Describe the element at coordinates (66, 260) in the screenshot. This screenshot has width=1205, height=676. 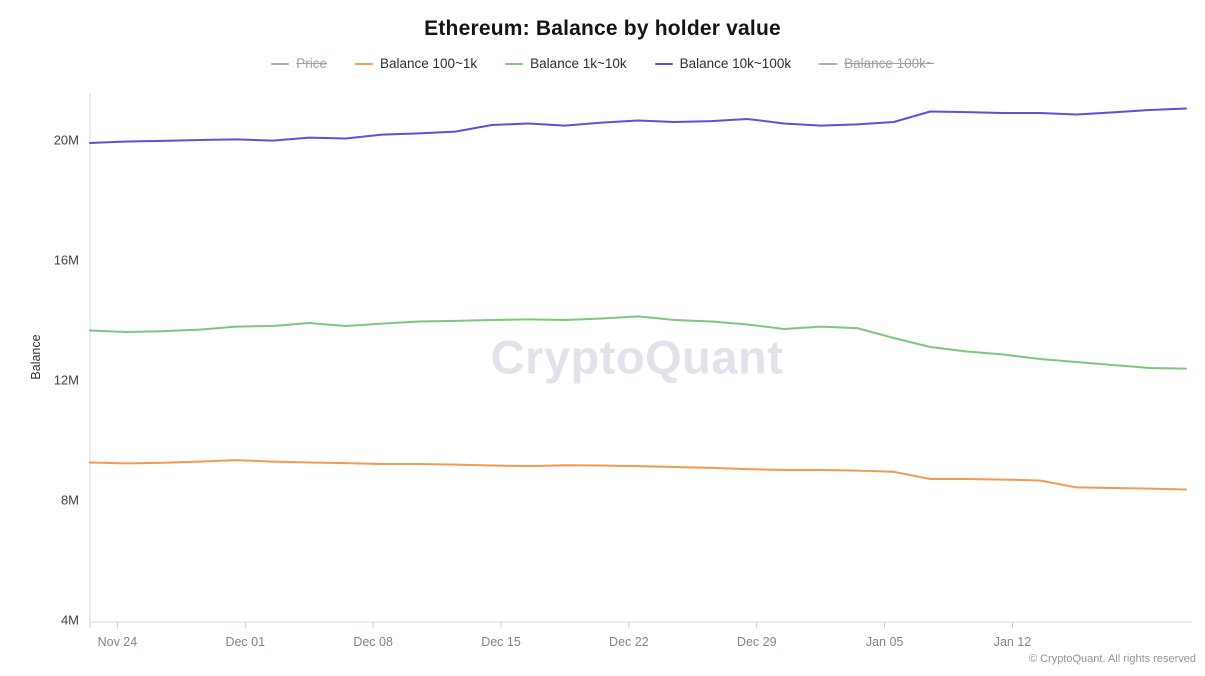
I see `y-tick-label: 16M` at that location.